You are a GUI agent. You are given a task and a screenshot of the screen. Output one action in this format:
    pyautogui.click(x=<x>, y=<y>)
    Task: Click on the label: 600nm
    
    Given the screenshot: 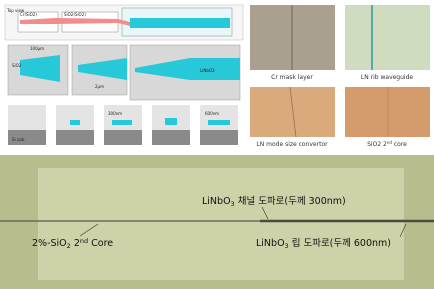 What is the action you would take?
    pyautogui.click(x=212, y=113)
    